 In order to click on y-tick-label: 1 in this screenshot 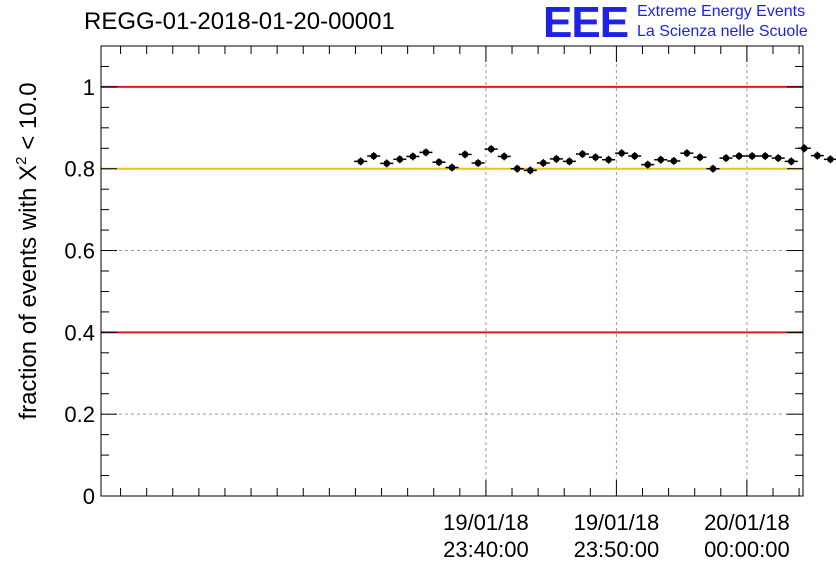, I will do `click(89, 87)`.